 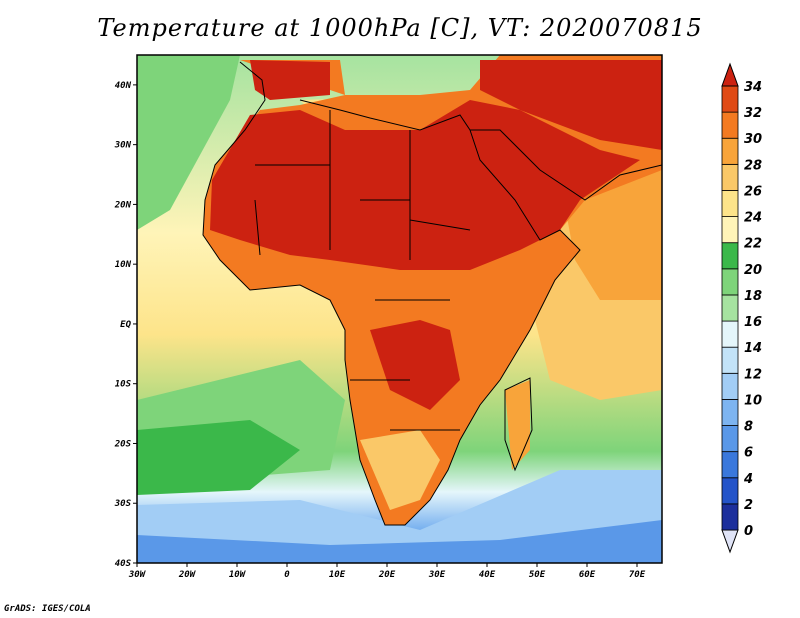 What do you see at coordinates (537, 575) in the screenshot?
I see `lon-tick-label: 50E` at bounding box center [537, 575].